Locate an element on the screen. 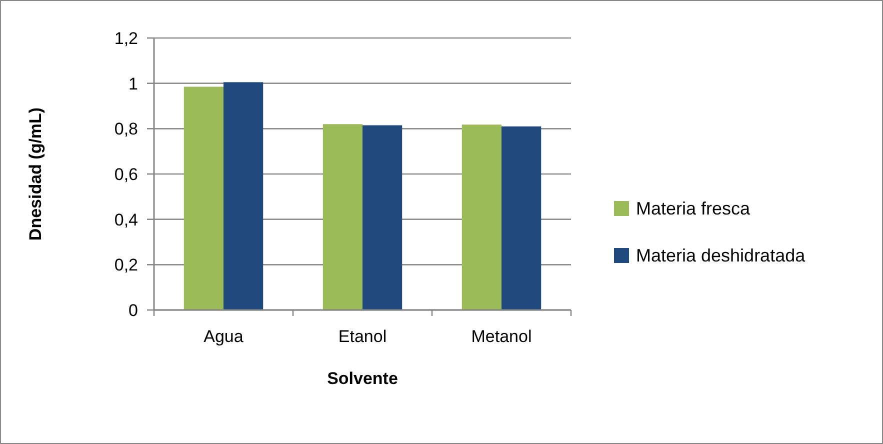 This screenshot has height=444, width=883. y-tick-label: 0,6 is located at coordinates (126, 174).